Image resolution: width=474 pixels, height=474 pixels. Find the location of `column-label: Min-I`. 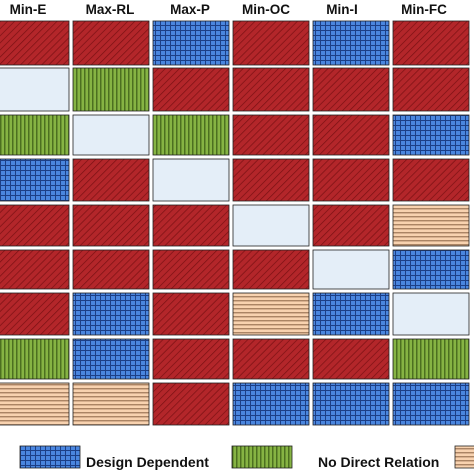

column-label: Min-I is located at coordinates (342, 9).